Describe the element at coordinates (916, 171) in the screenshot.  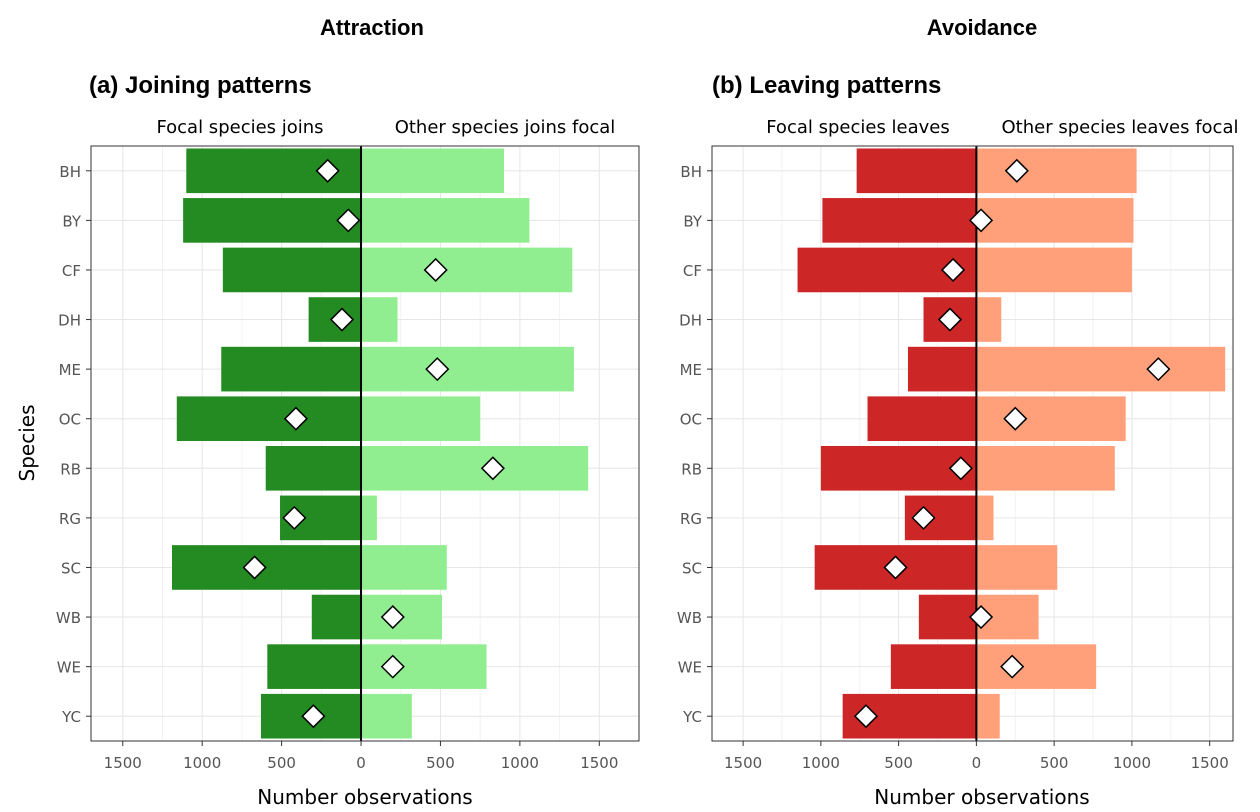
I see `bar-left-bh` at that location.